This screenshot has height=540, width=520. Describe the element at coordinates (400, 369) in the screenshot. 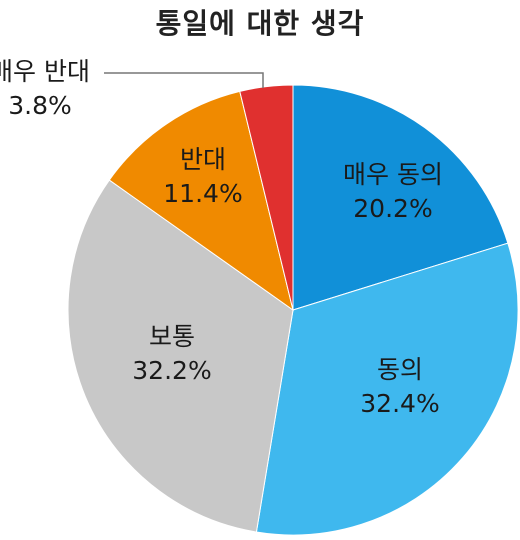

I see `slice-label: 동의` at that location.